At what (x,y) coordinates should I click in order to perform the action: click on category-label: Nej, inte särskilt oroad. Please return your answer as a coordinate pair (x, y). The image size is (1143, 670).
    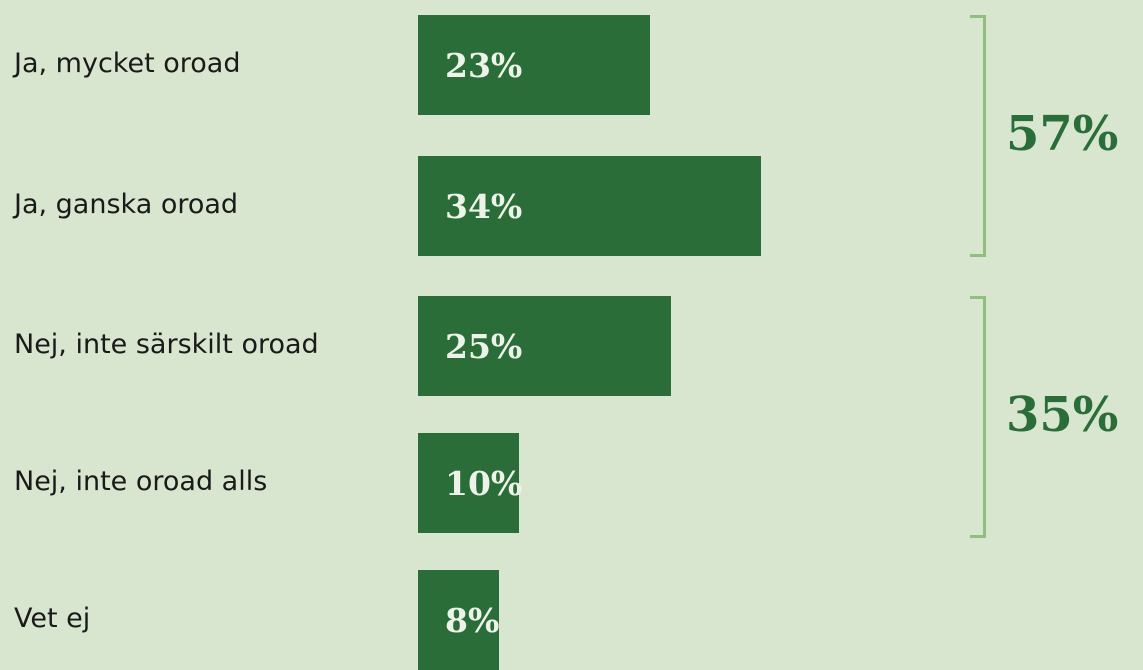
    Looking at the image, I should click on (166, 344).